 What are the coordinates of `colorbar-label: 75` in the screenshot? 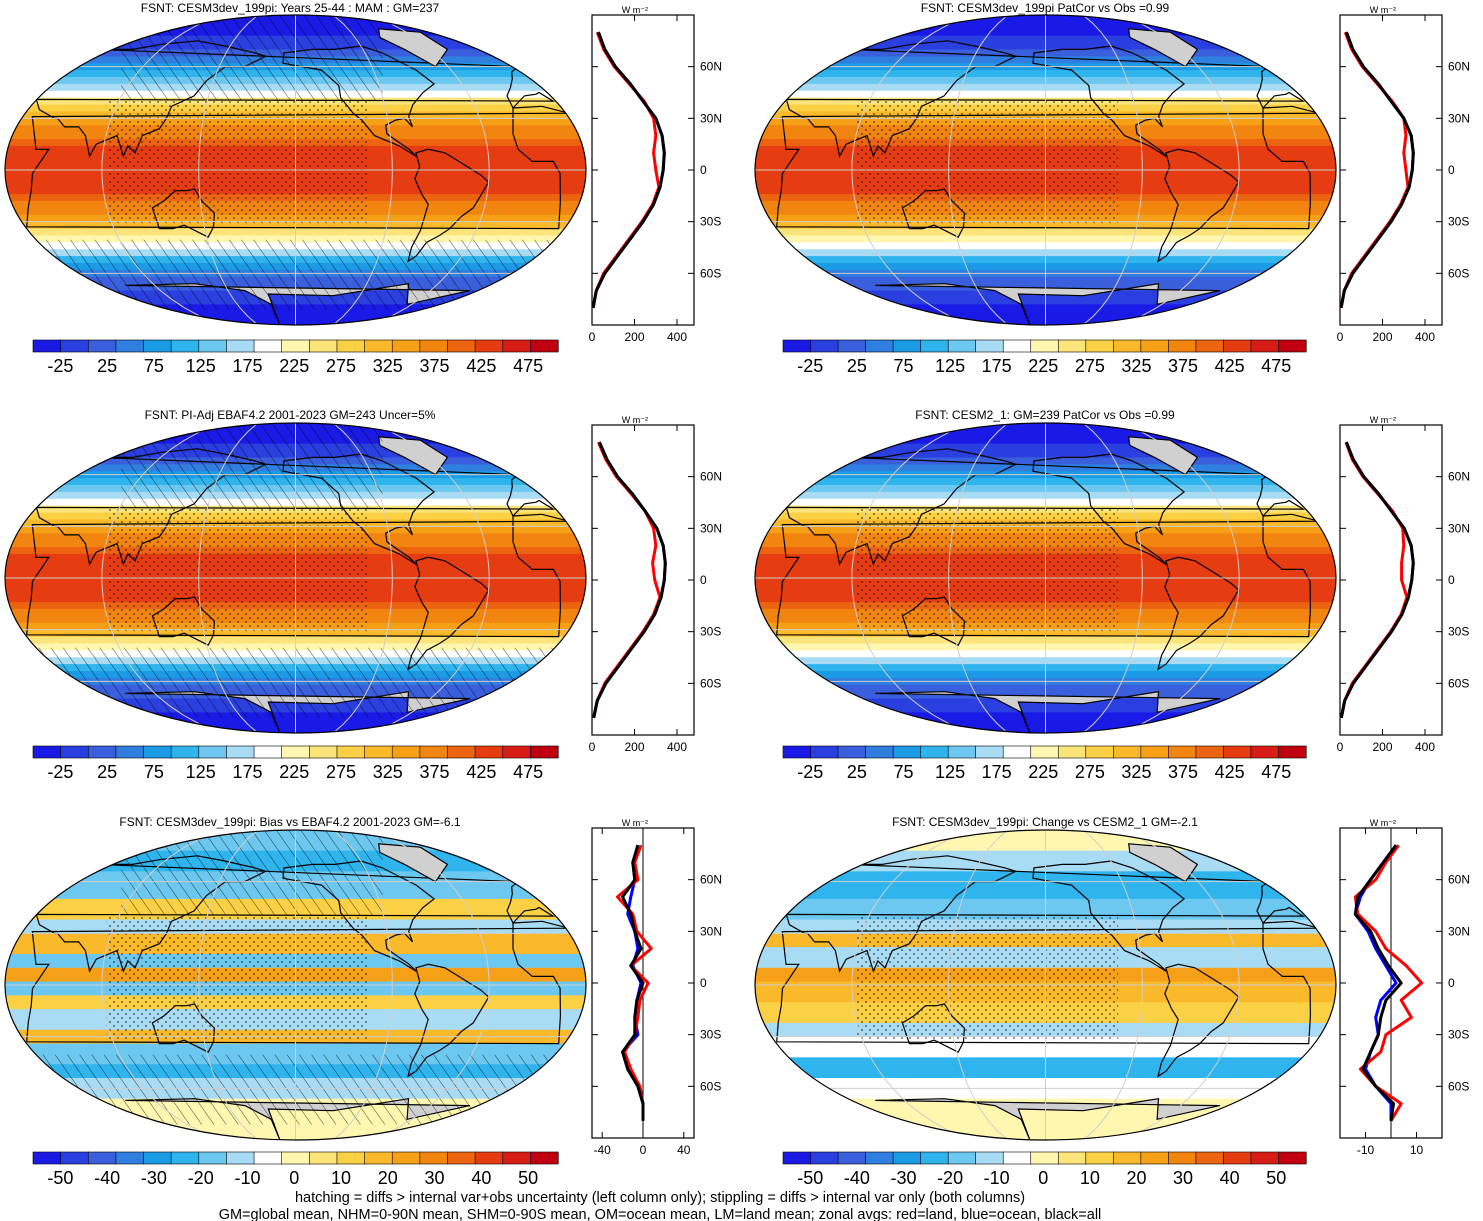 It's located at (154, 772).